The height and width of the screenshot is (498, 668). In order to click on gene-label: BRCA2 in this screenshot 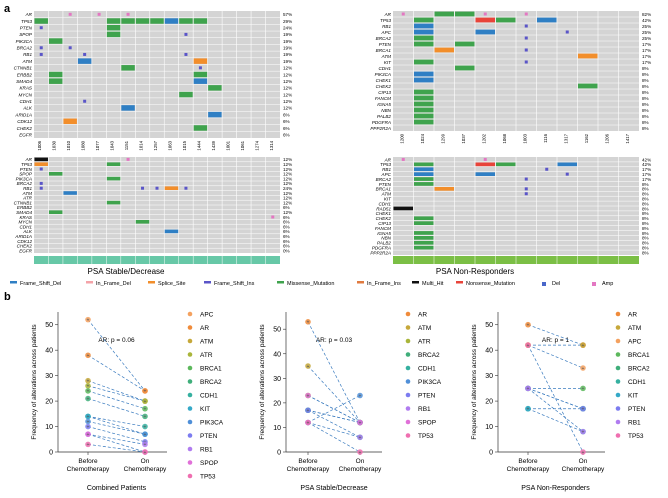, I will do `click(384, 38)`.